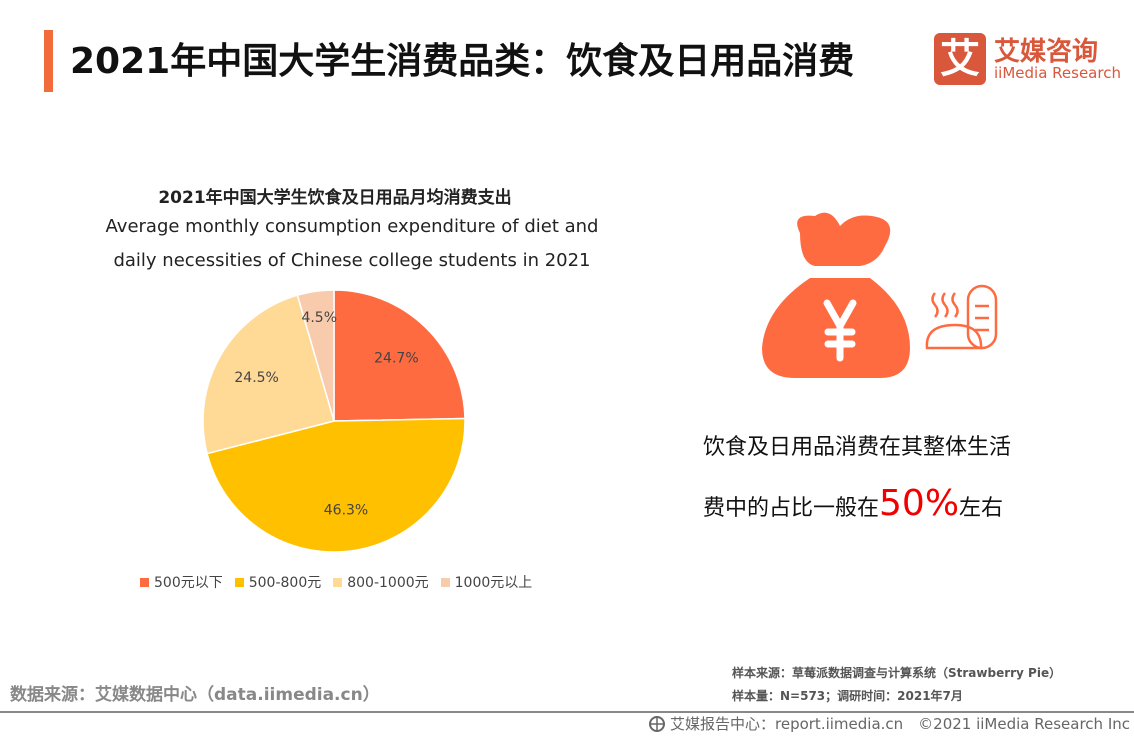 This screenshot has width=1134, height=737. Describe the element at coordinates (919, 503) in the screenshot. I see `highlight-percentage: 50%` at that location.